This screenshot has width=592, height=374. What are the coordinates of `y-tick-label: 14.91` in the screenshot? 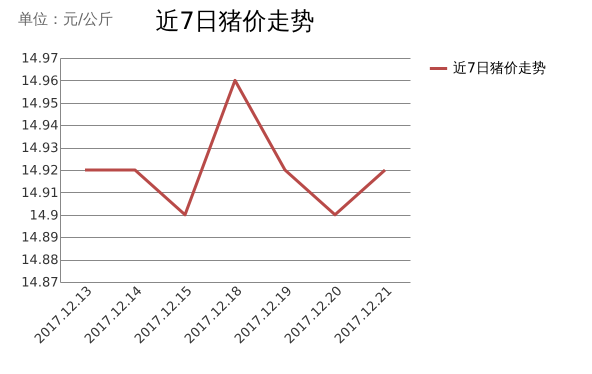 It's located at (39, 193).